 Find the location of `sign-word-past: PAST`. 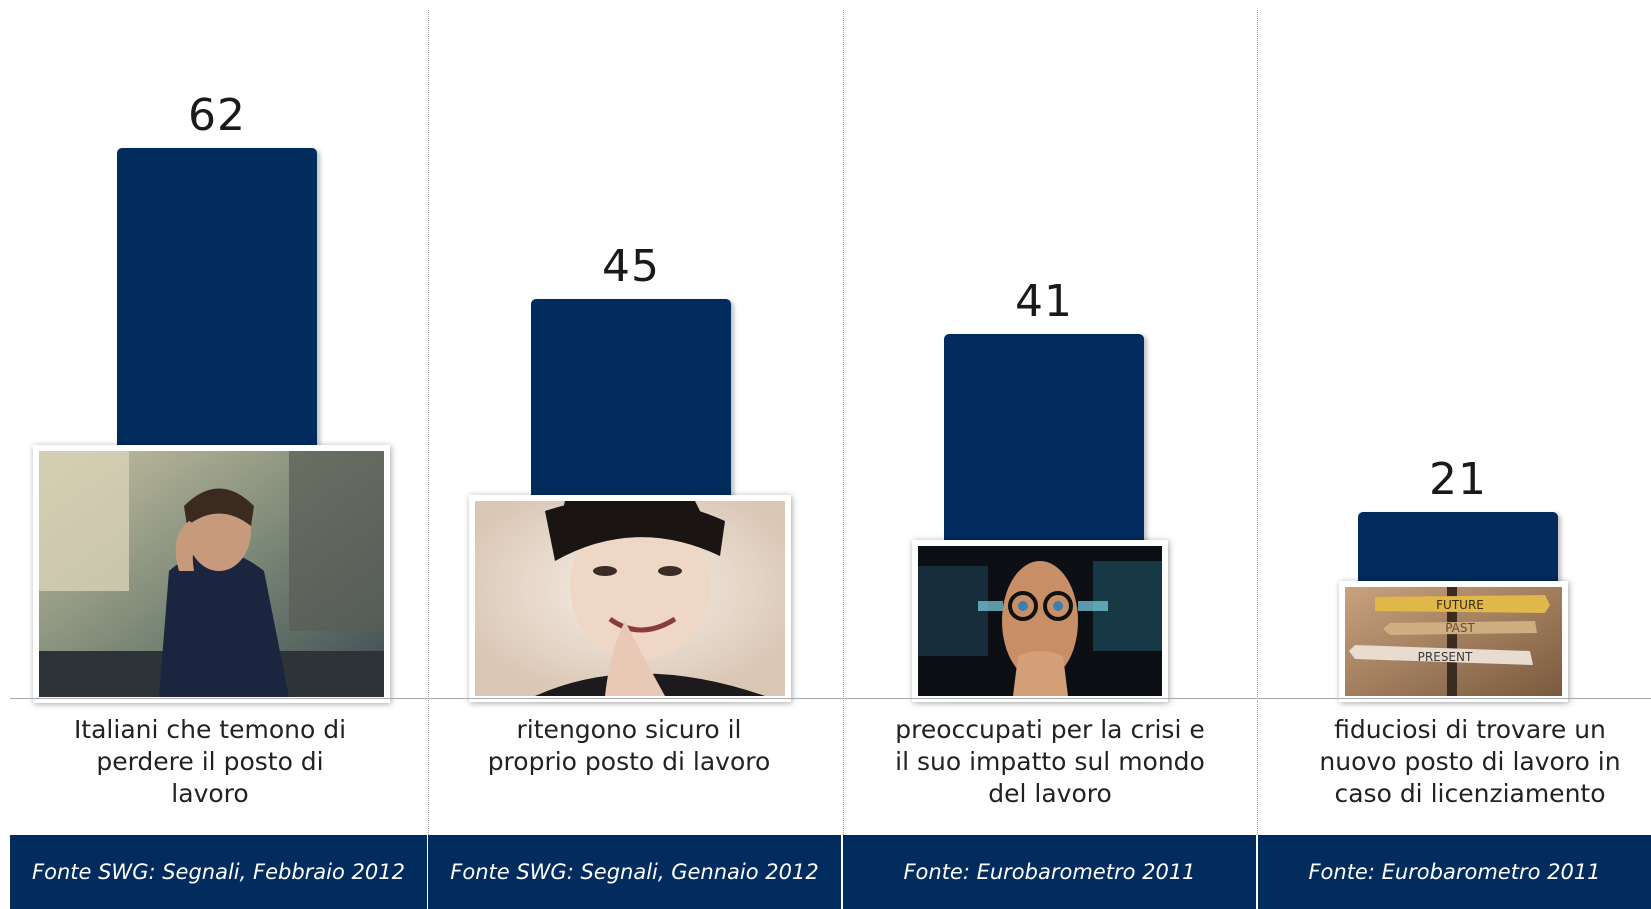

sign-word-past: PAST is located at coordinates (1460, 628).